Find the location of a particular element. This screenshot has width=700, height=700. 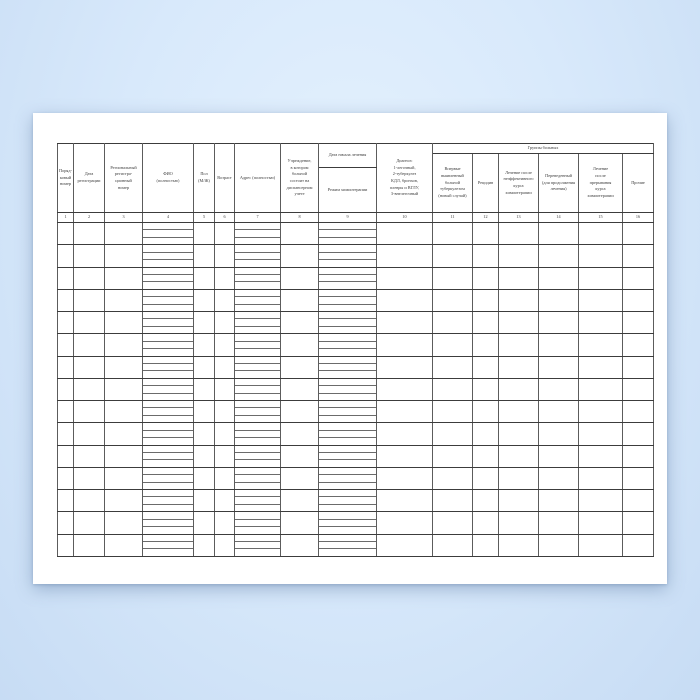

col-header-transferred: Переведенный (для продолжения лечения) is located at coordinates (558, 183).